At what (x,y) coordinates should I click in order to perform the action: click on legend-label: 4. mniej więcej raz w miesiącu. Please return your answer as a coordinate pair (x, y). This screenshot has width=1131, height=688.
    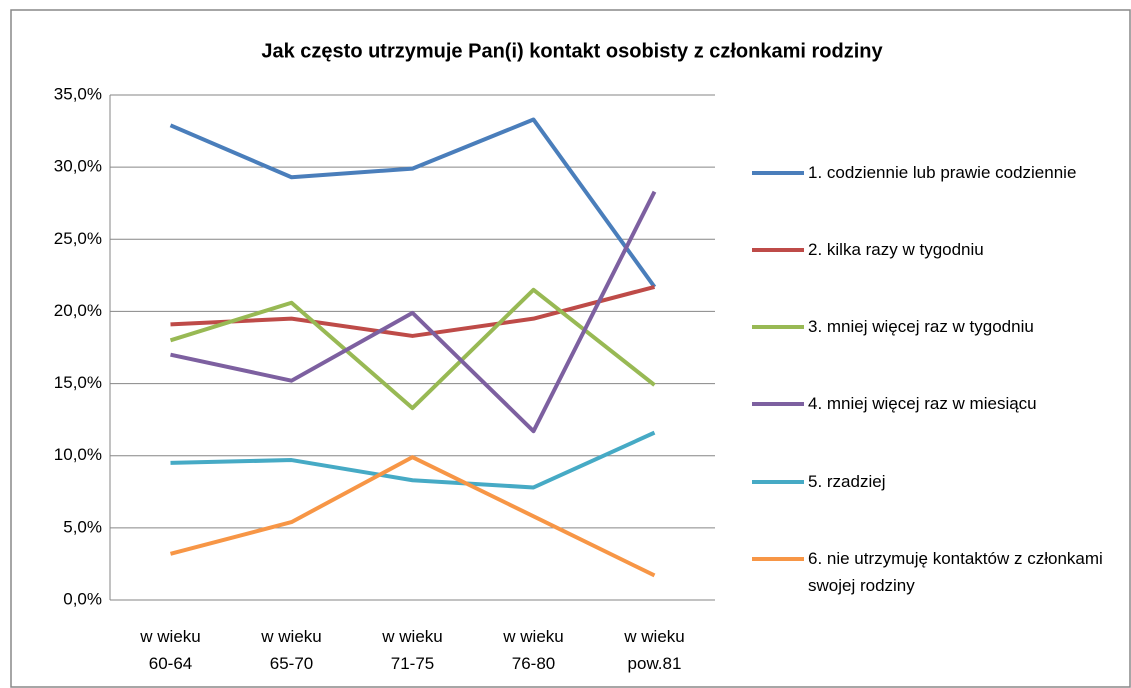
    Looking at the image, I should click on (922, 403).